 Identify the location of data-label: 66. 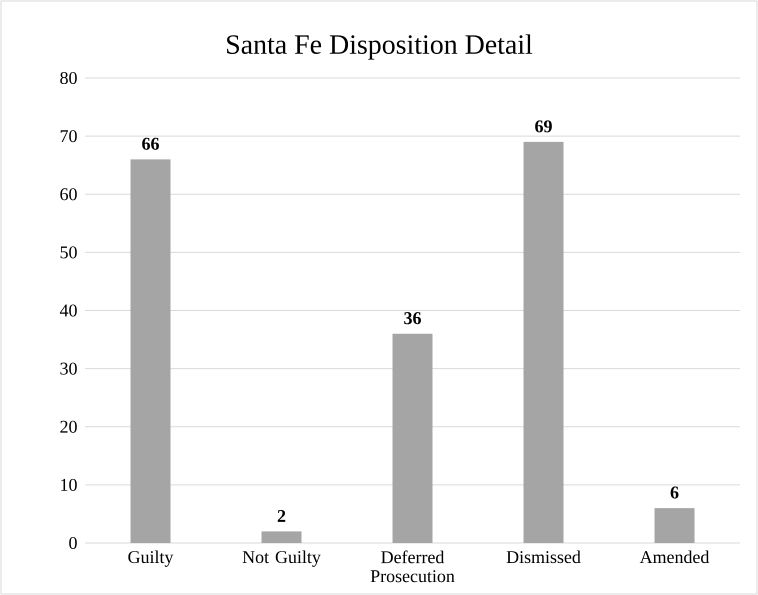
(150, 144).